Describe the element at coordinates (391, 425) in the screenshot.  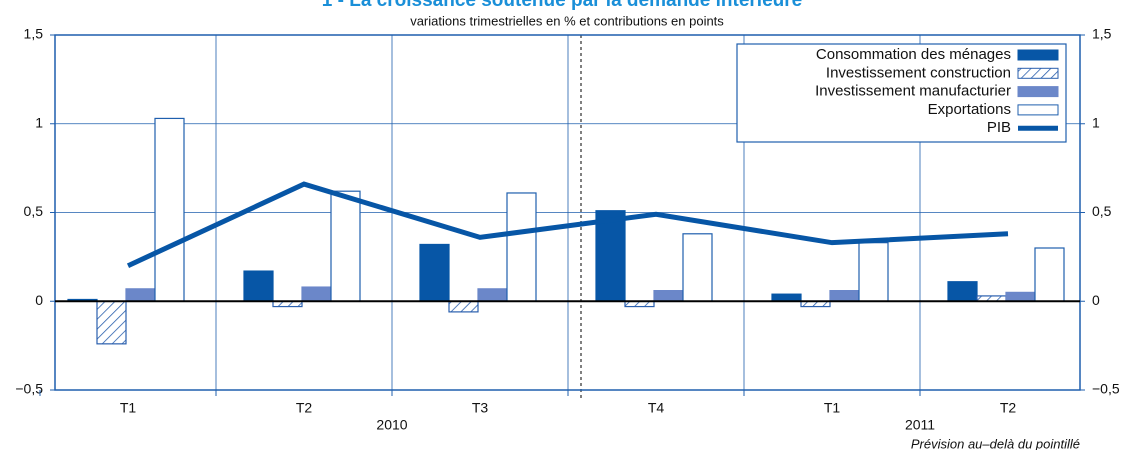
I see `year-label: 2010` at that location.